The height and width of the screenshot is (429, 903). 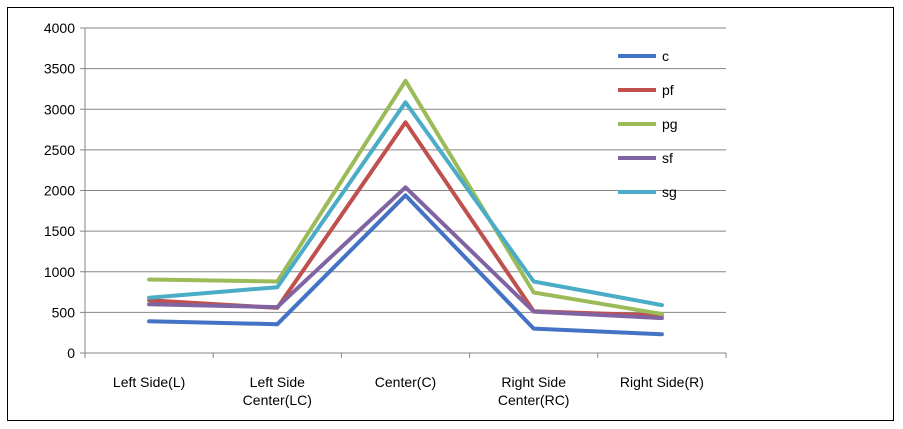 I want to click on y-tick-label: 2000, so click(x=59, y=191).